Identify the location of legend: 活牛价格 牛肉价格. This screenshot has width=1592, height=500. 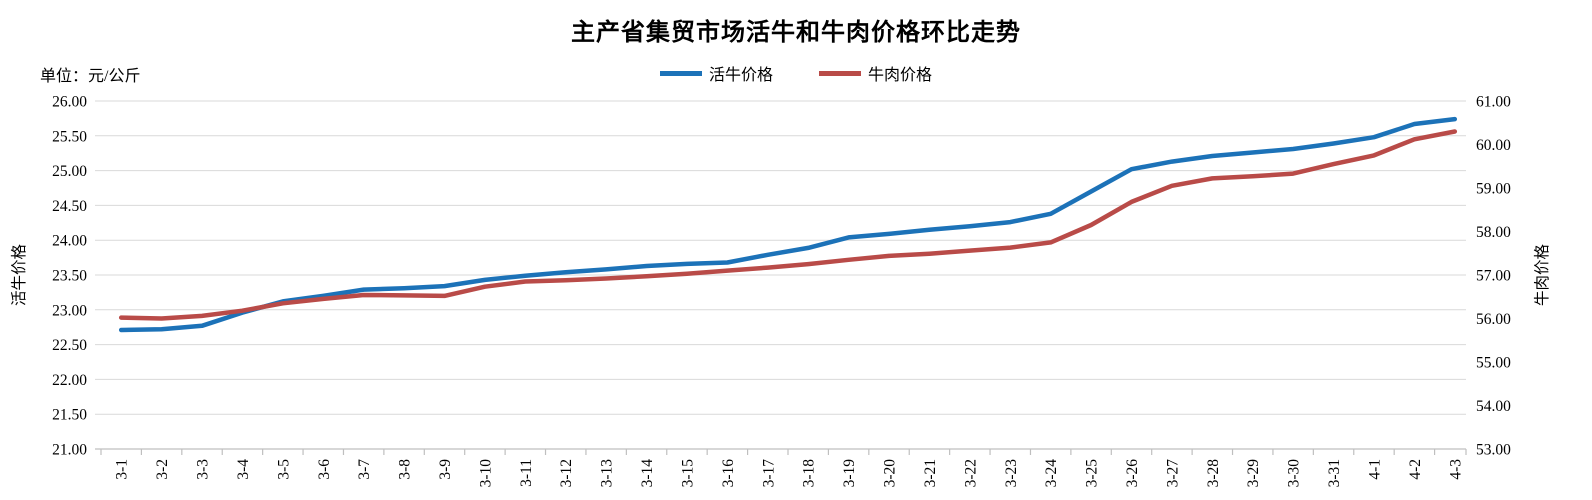
(796, 73).